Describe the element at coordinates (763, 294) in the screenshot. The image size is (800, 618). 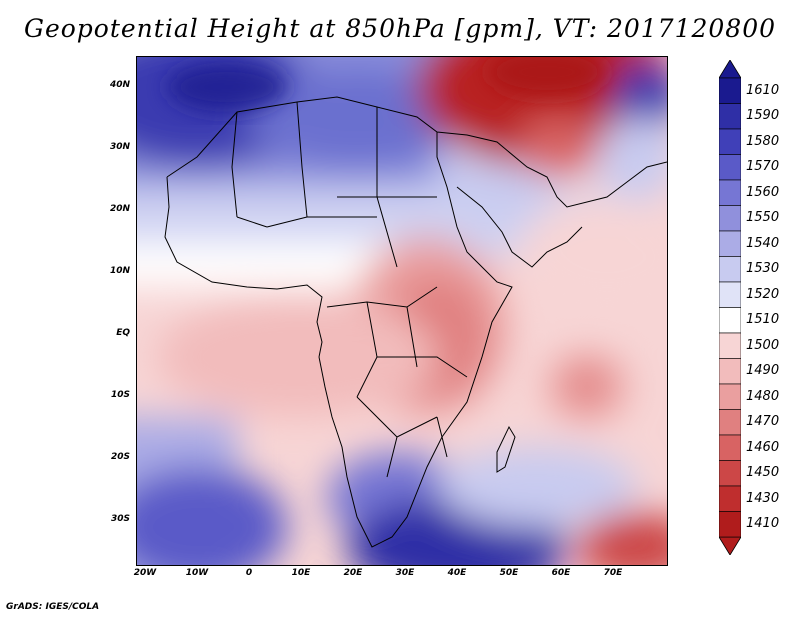
I see `colorbar-label: 1520` at that location.